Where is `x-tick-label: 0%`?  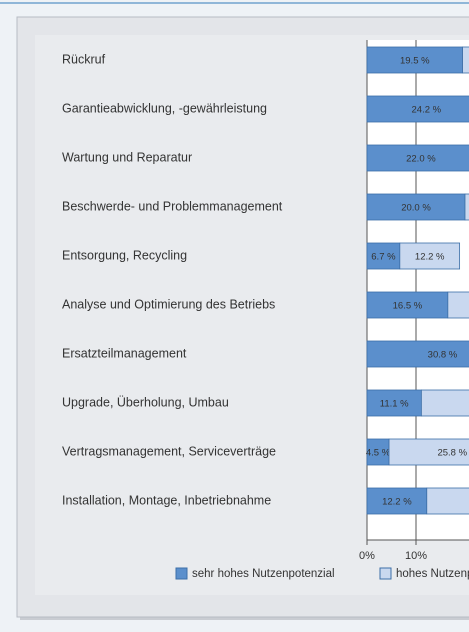 x-tick-label: 0% is located at coordinates (367, 556).